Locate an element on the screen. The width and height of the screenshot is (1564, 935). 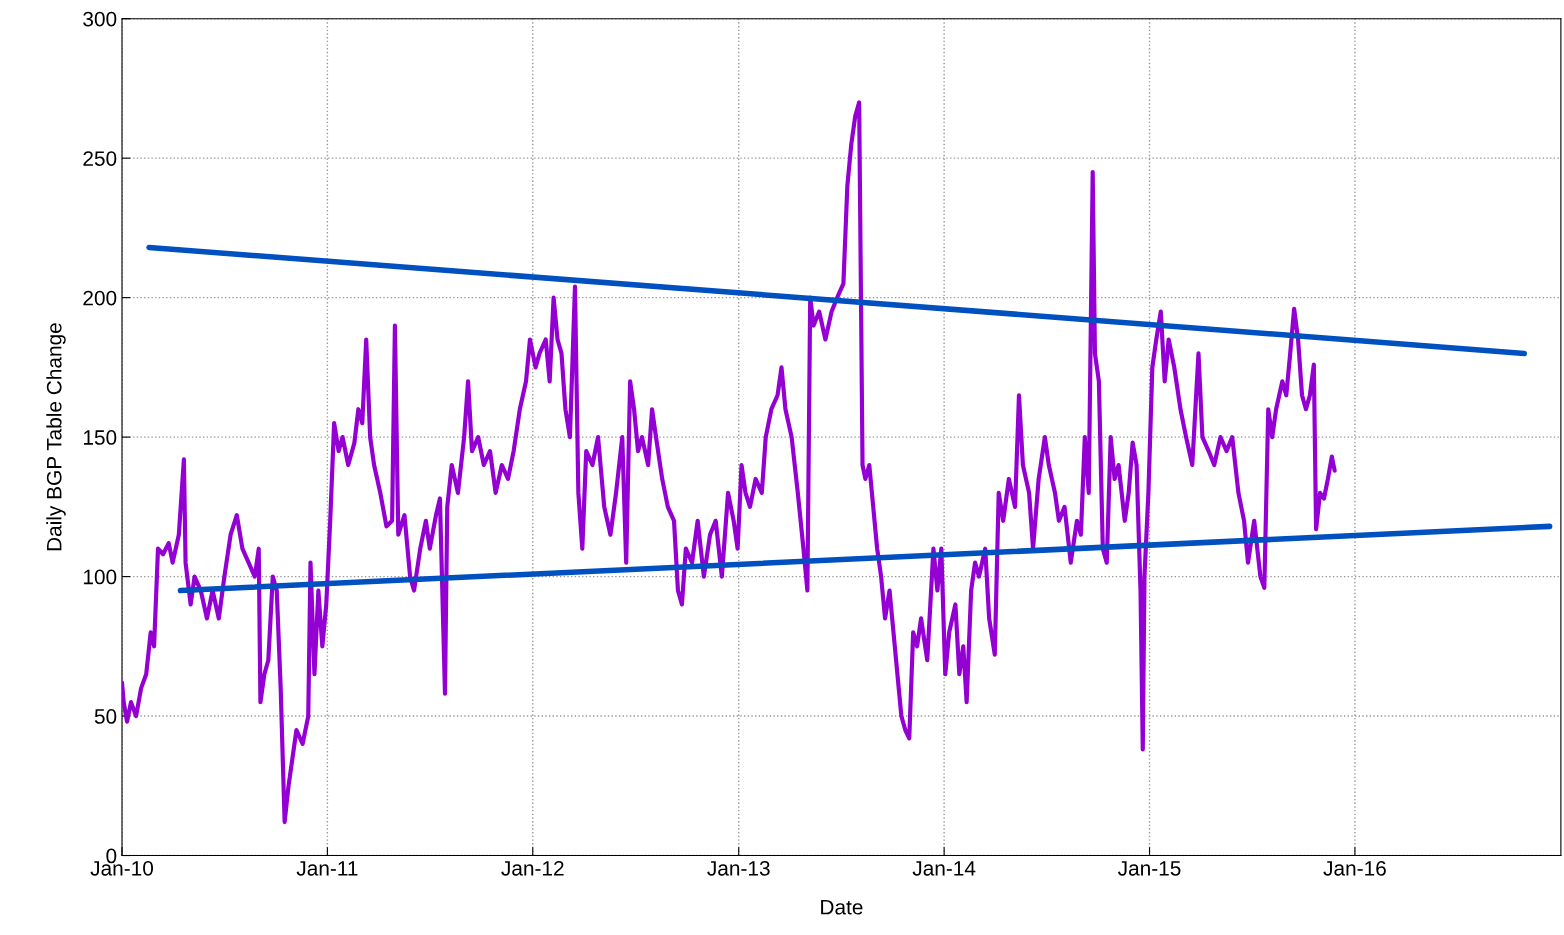
x-tick-label: Jan-16 is located at coordinates (1354, 868).